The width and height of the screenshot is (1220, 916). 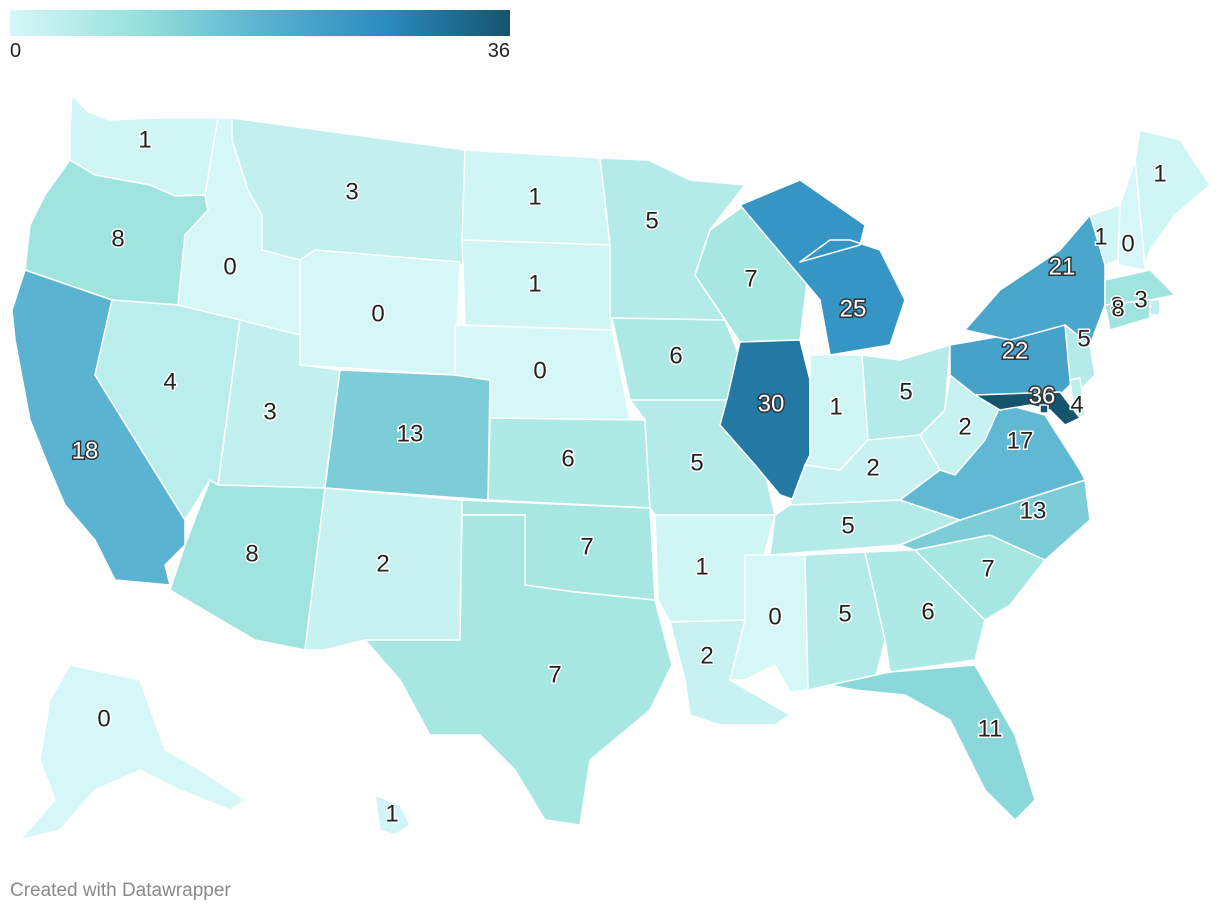 I want to click on state-value-label-ut: 3, so click(x=269, y=411).